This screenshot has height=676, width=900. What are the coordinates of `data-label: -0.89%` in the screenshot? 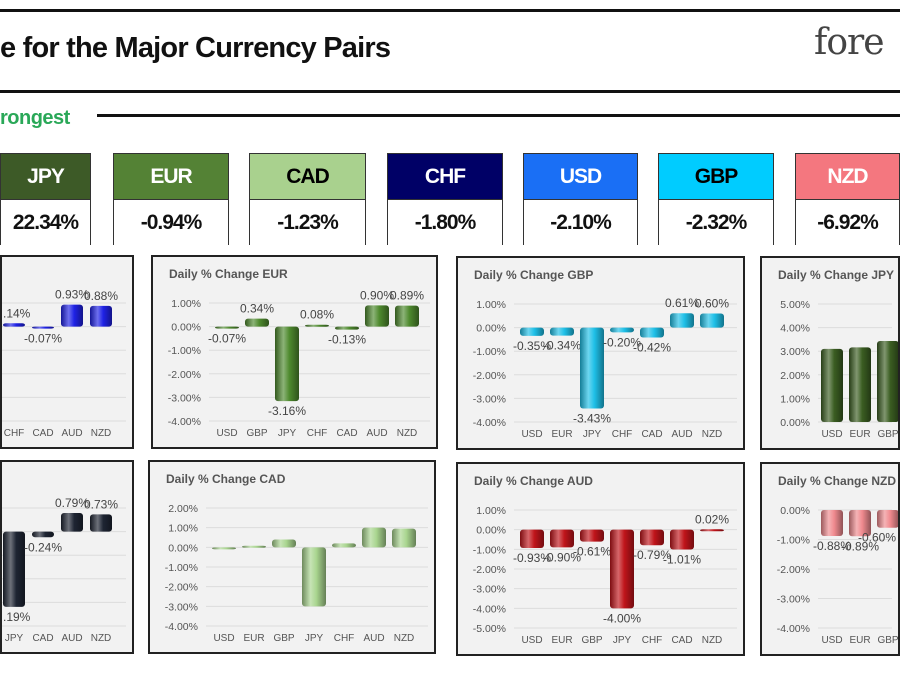 It's located at (860, 546).